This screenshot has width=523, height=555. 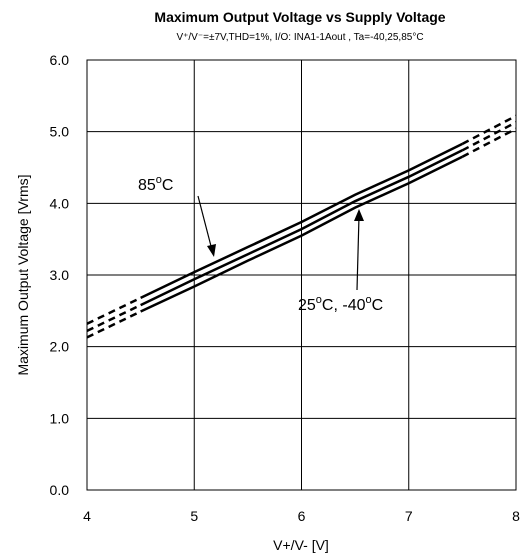 I want to click on annotation-25c-unit: C,, so click(x=332, y=305).